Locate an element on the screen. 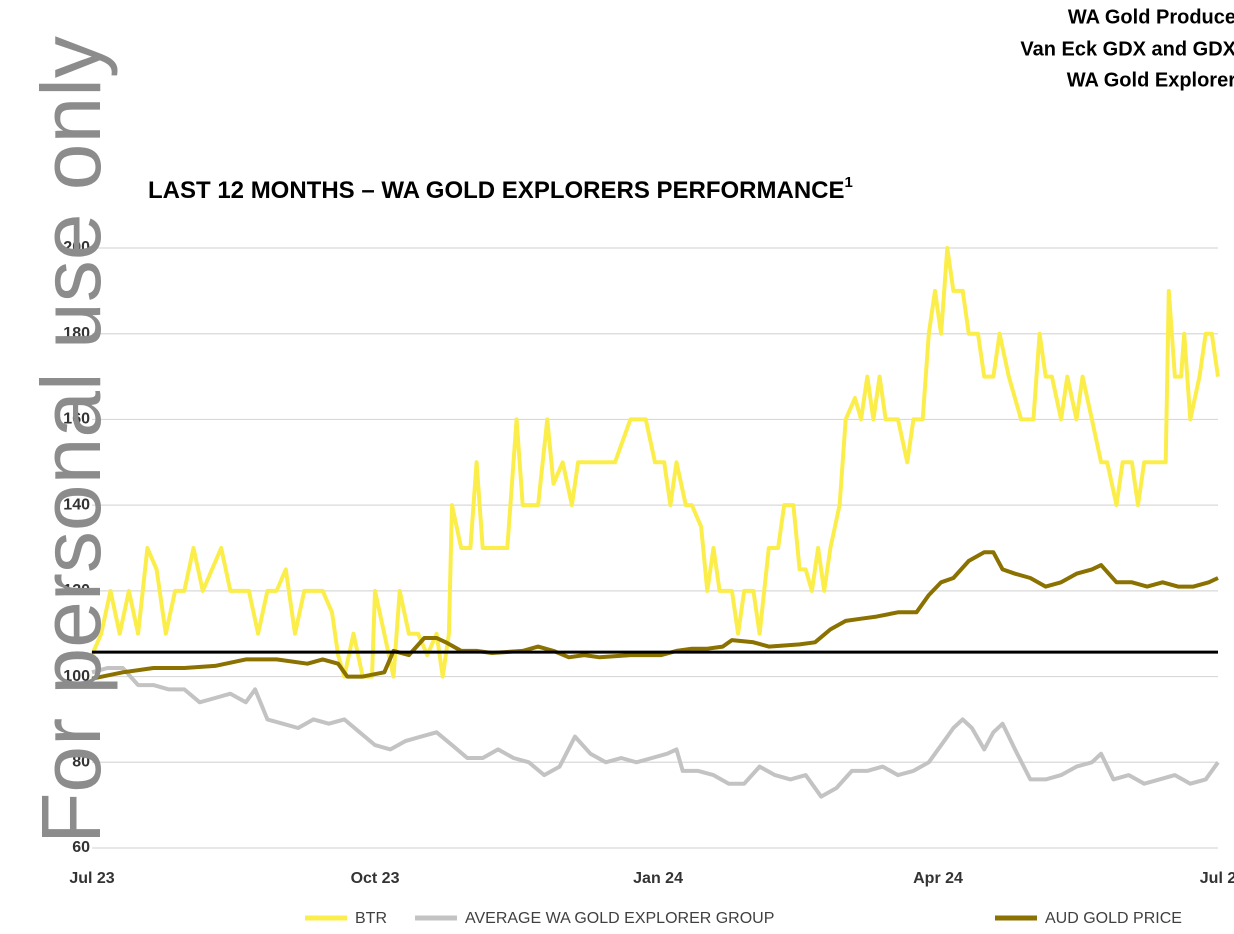 The height and width of the screenshot is (934, 1234). header-line: WA Gold Explorer is located at coordinates (1150, 80).